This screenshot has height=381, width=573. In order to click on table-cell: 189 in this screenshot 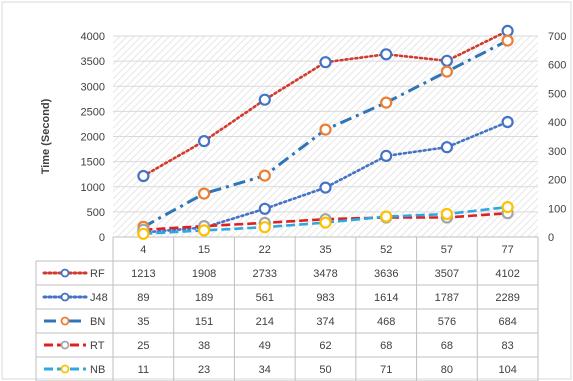, I will do `click(204, 298)`.